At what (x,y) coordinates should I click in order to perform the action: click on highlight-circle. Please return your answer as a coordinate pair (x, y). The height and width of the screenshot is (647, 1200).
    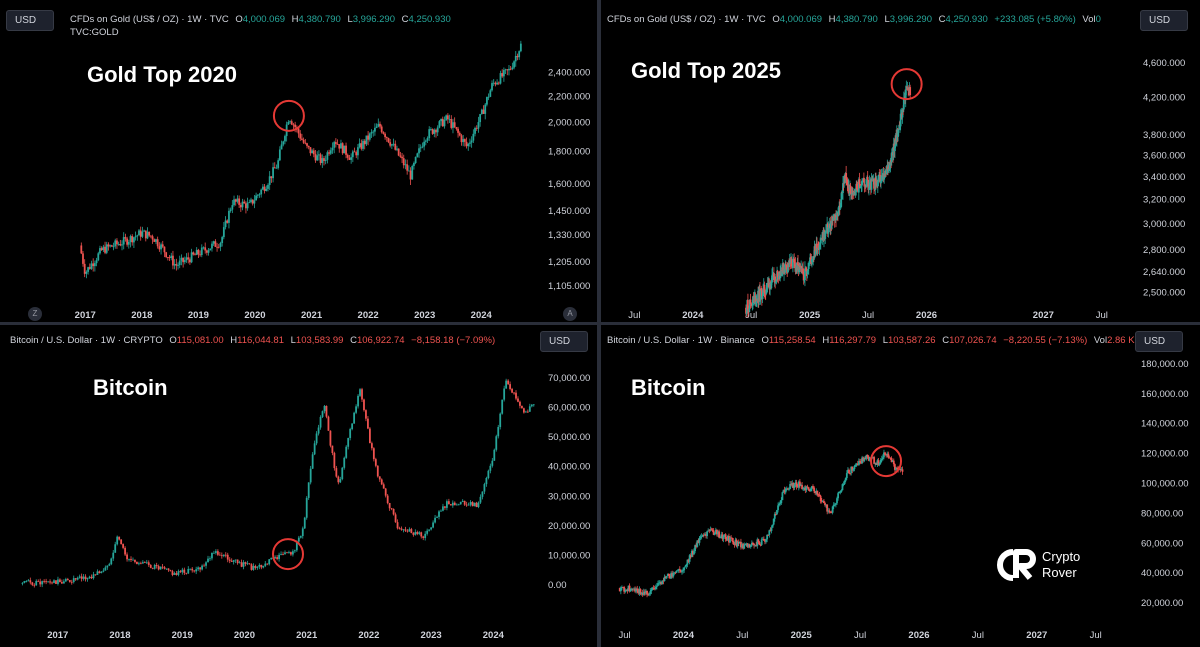
    Looking at the image, I should click on (906, 84).